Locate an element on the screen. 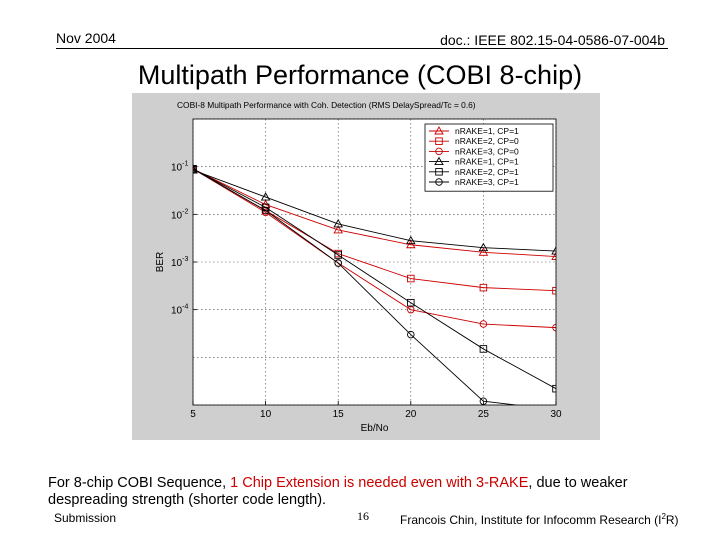  x-tick-label: 25 is located at coordinates (484, 414).